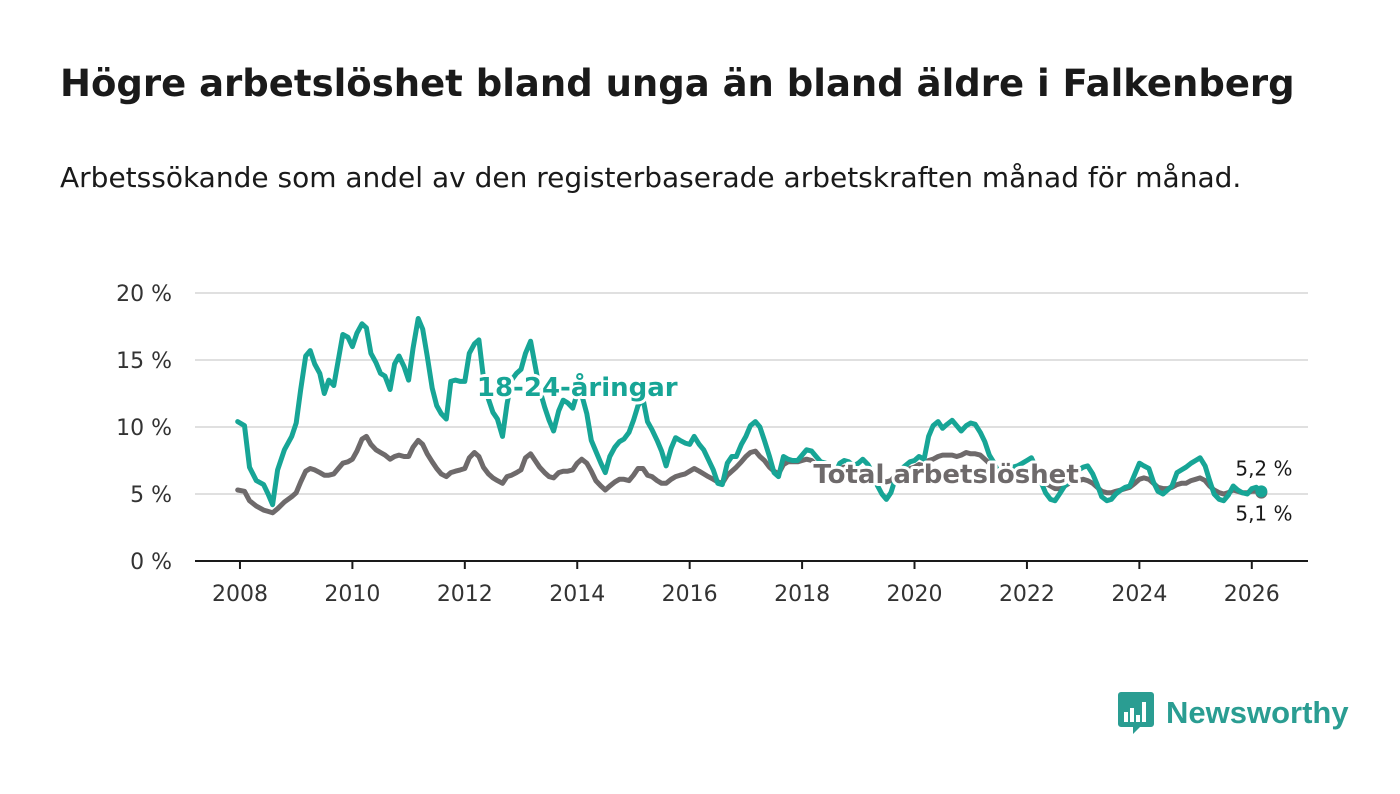 The height and width of the screenshot is (794, 1400). Describe the element at coordinates (465, 594) in the screenshot. I see `x-tick-label: 2012` at that location.